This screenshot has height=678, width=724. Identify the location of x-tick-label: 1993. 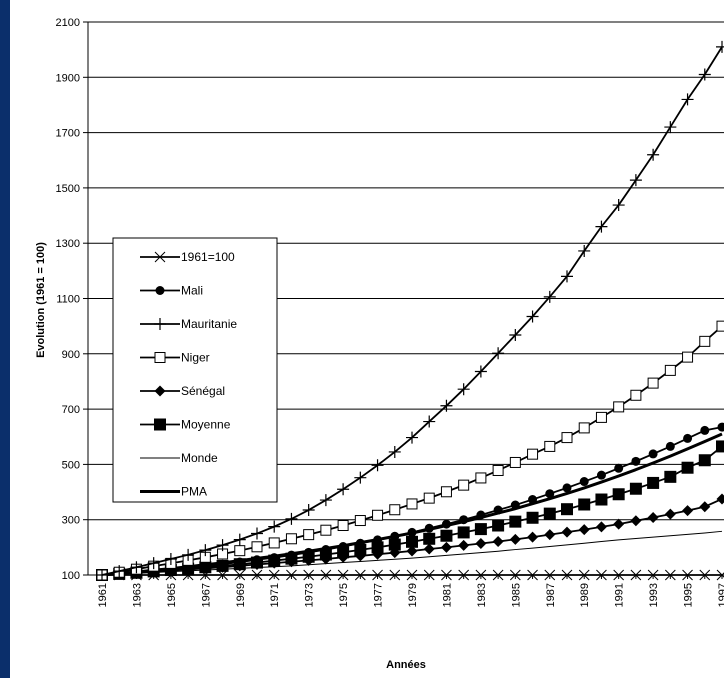
(654, 595).